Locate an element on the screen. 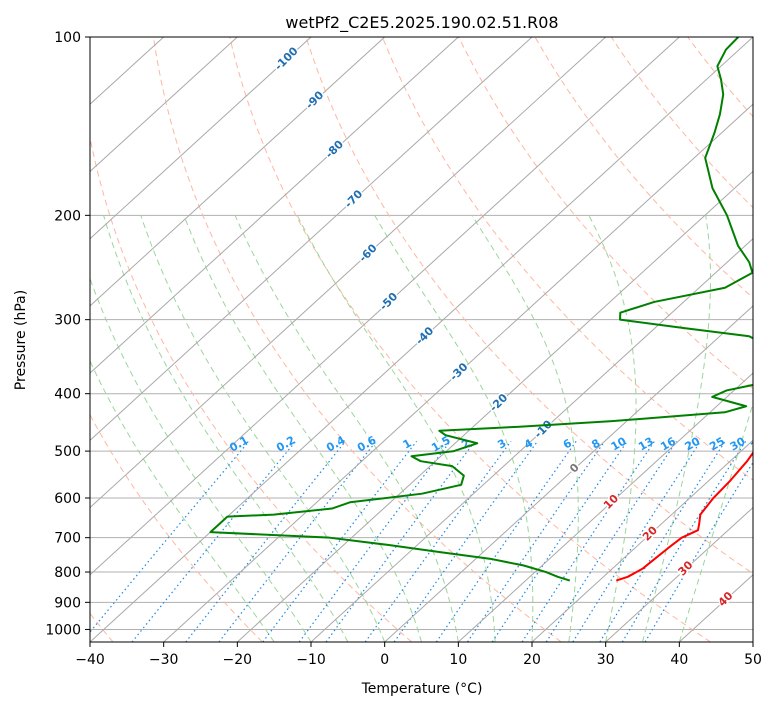 This screenshot has width=775, height=708. y-tick-label: 700 is located at coordinates (67, 539).